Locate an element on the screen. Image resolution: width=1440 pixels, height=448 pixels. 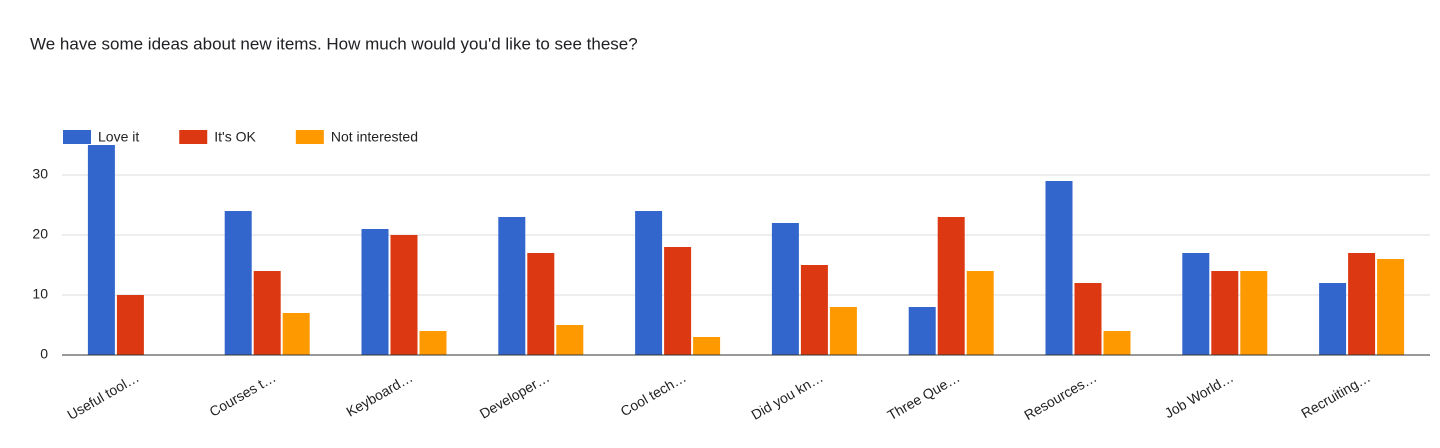
legend-label: Love it is located at coordinates (118, 137).